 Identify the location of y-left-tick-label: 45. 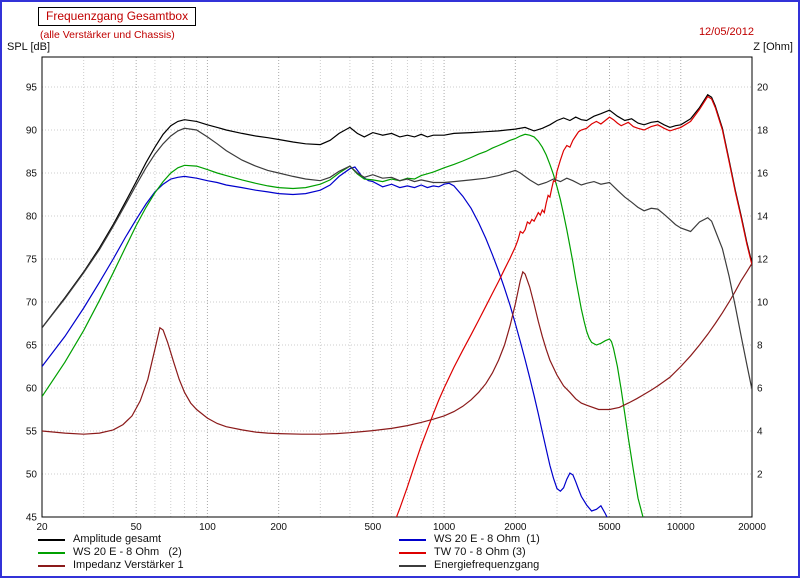
(32, 518).